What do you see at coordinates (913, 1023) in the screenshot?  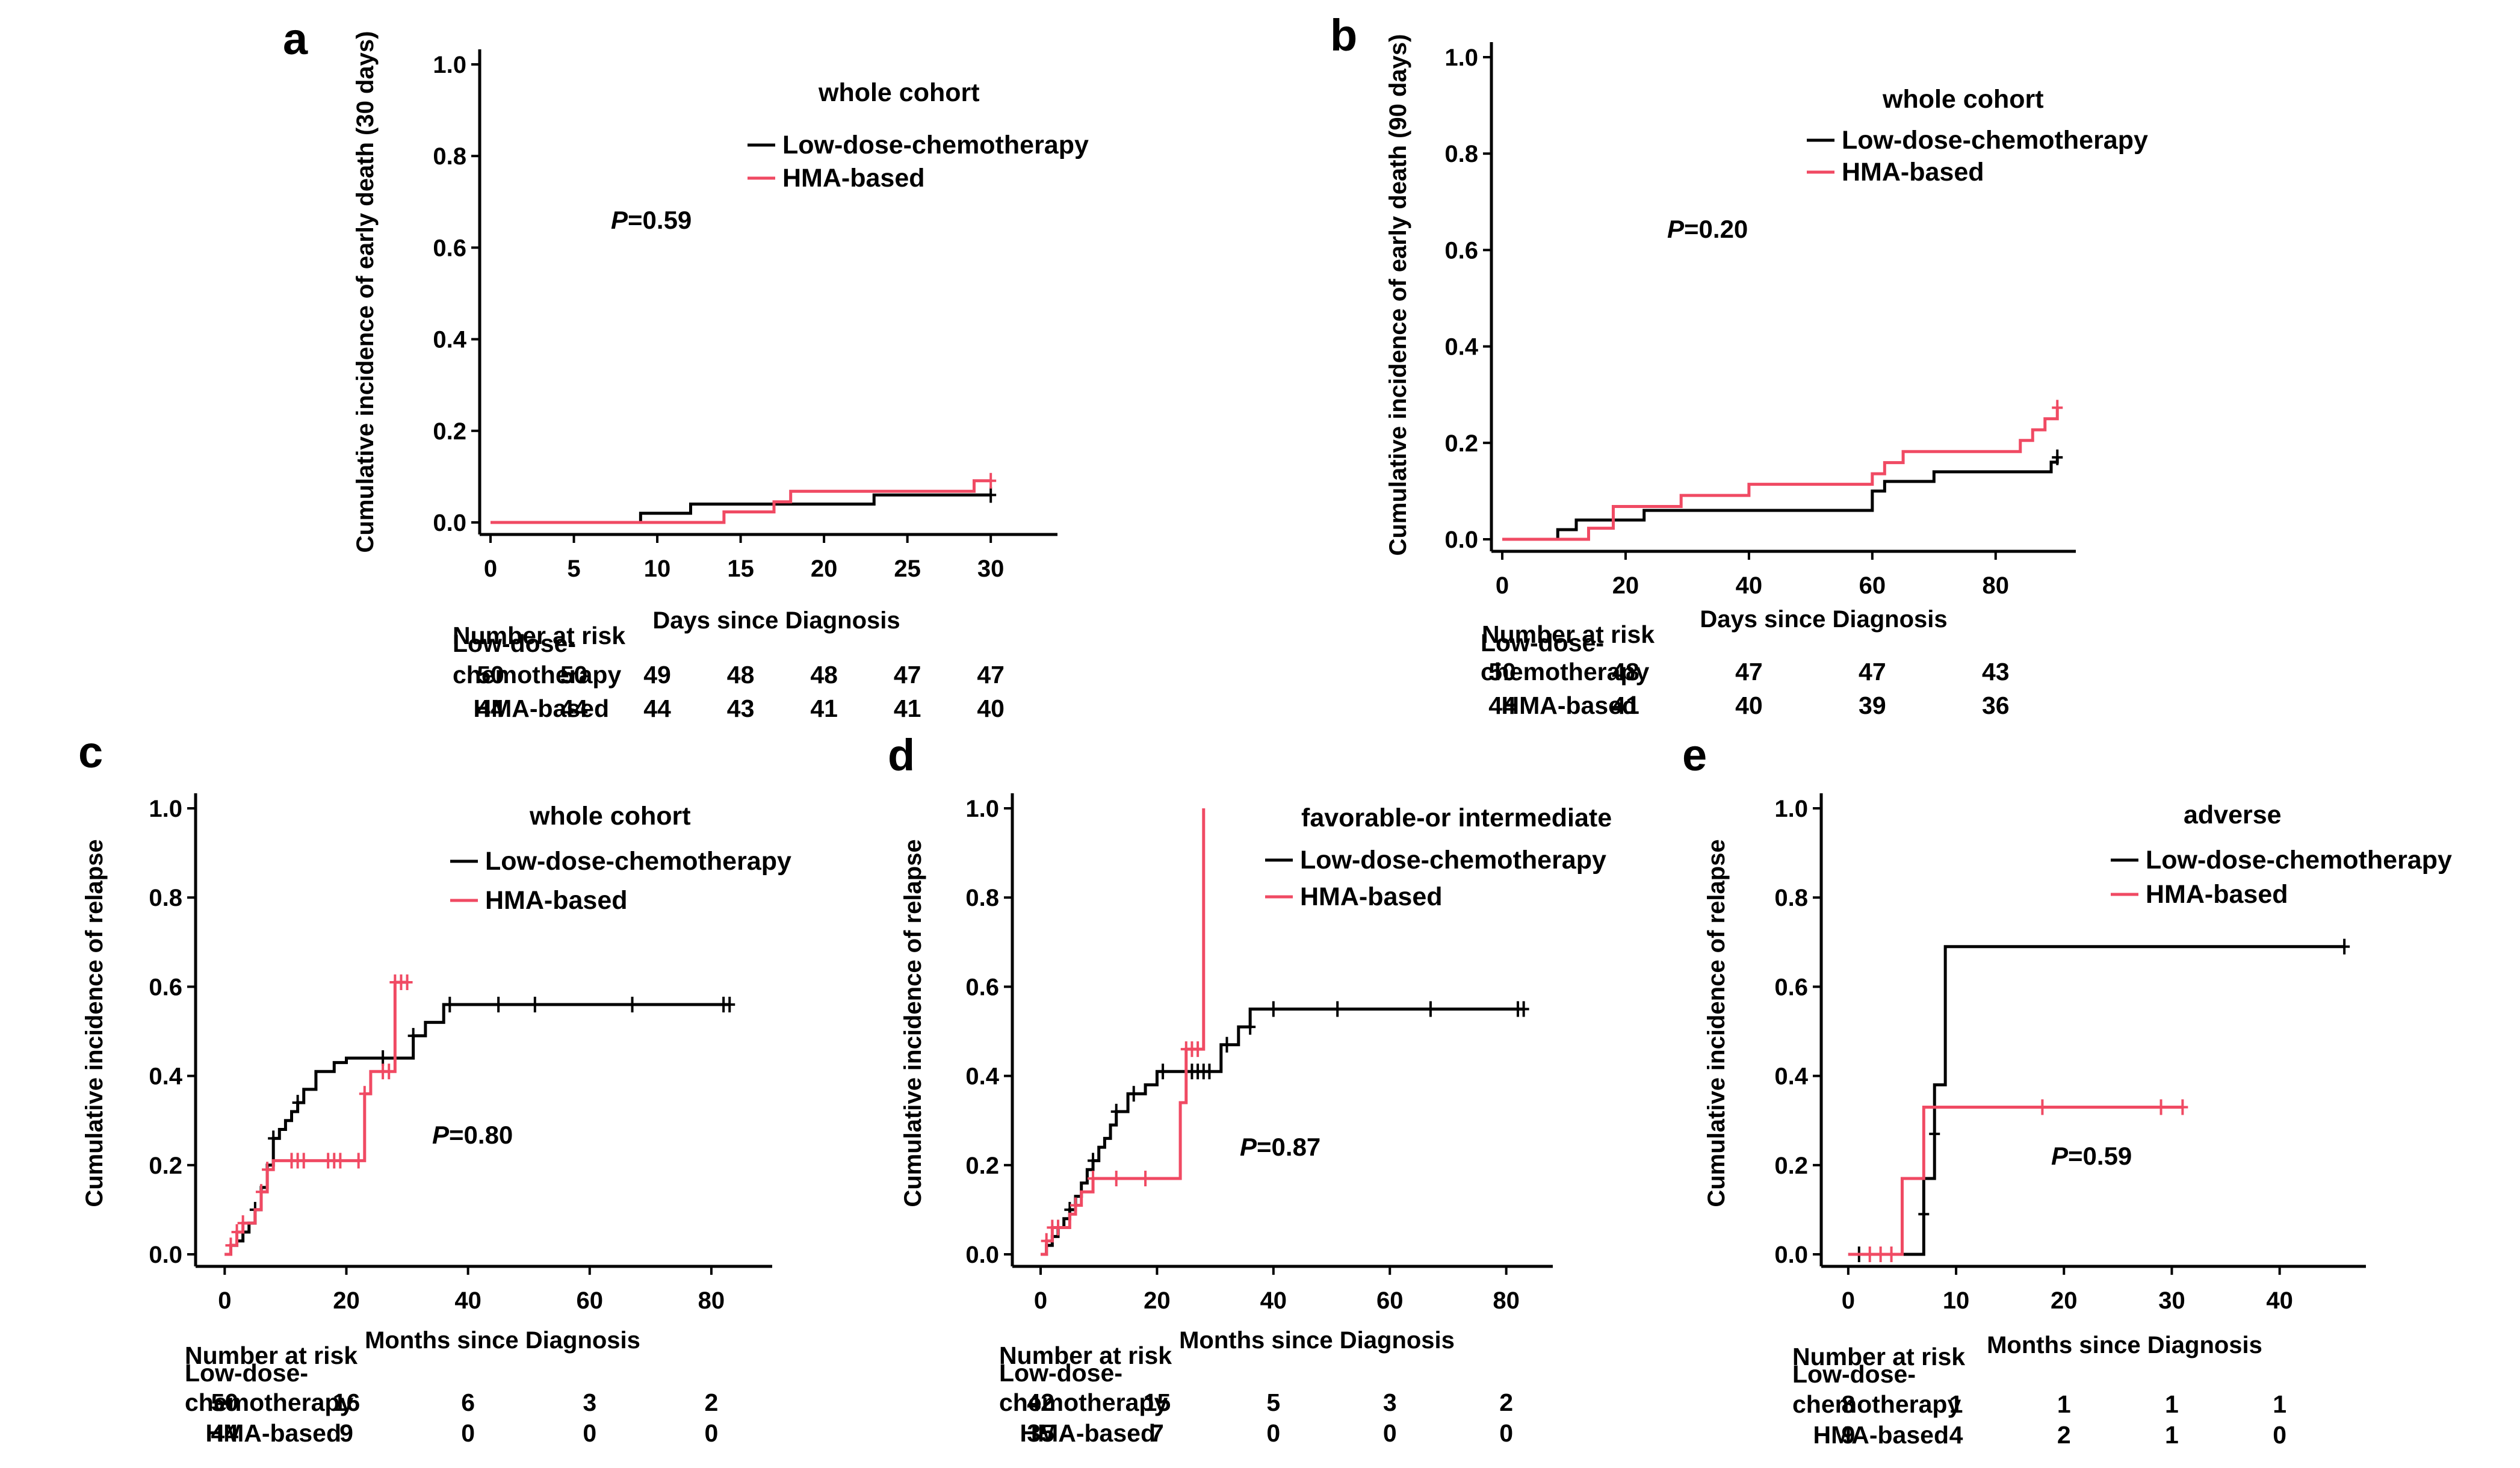 I see `y-axis-label: Cumulative incidence of relapse` at bounding box center [913, 1023].